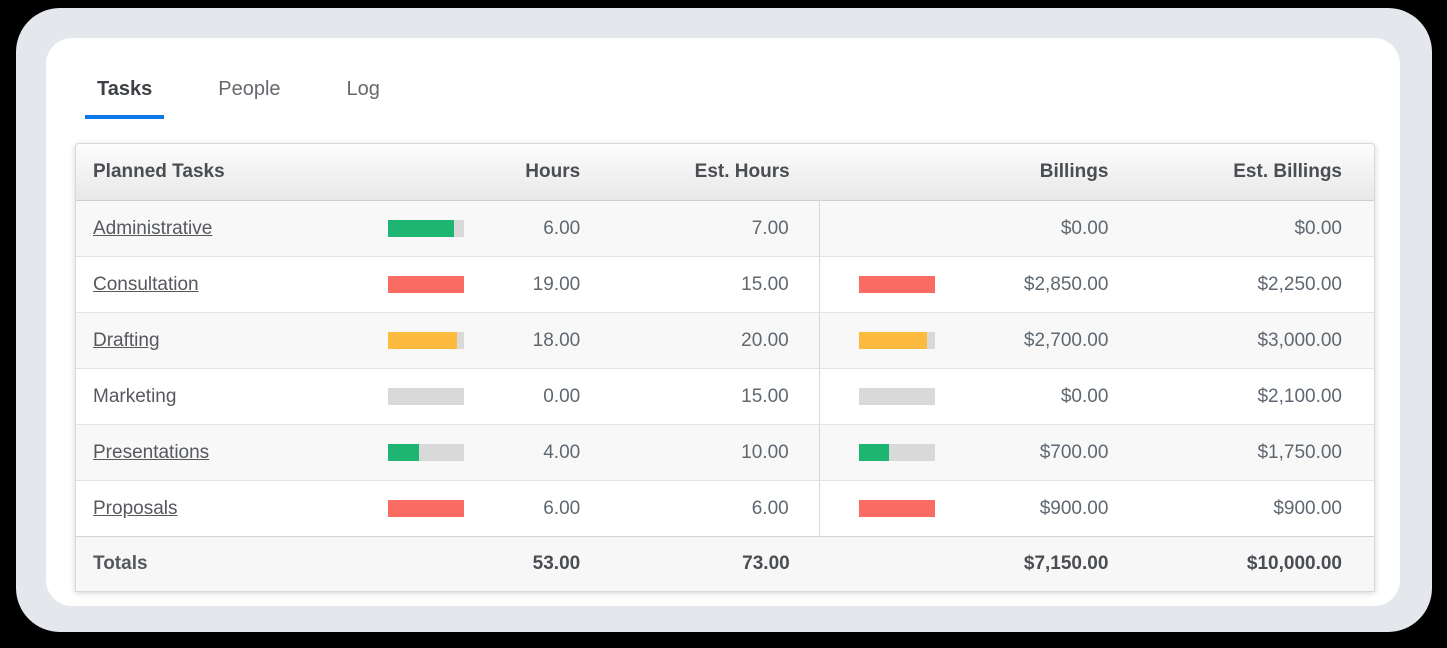  I want to click on totals-billings-bar-spacer, so click(889, 563).